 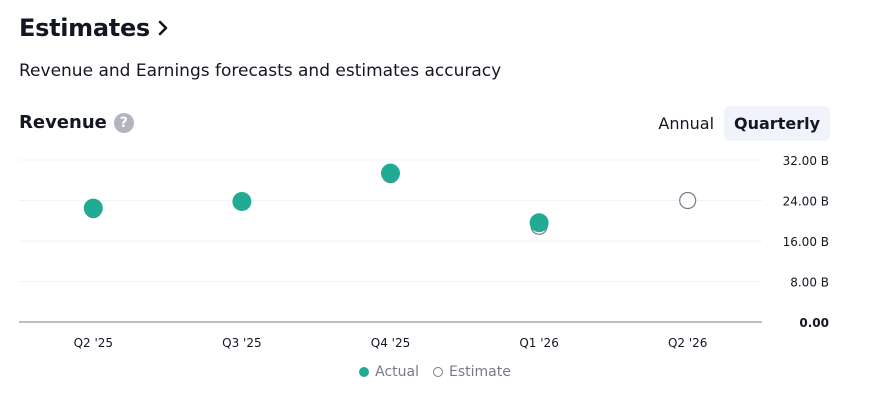 What do you see at coordinates (777, 123) in the screenshot?
I see `quarterly-toggle-button: Quarterly` at bounding box center [777, 123].